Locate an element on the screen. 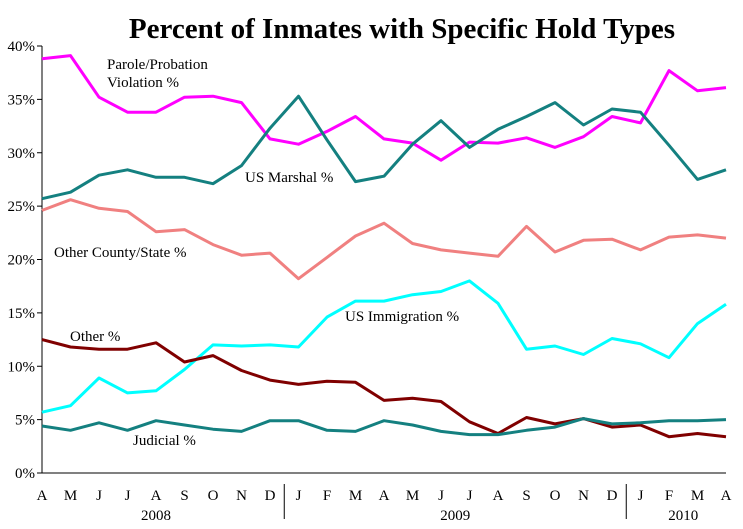 This screenshot has height=529, width=743. year-label: 2008 is located at coordinates (156, 516).